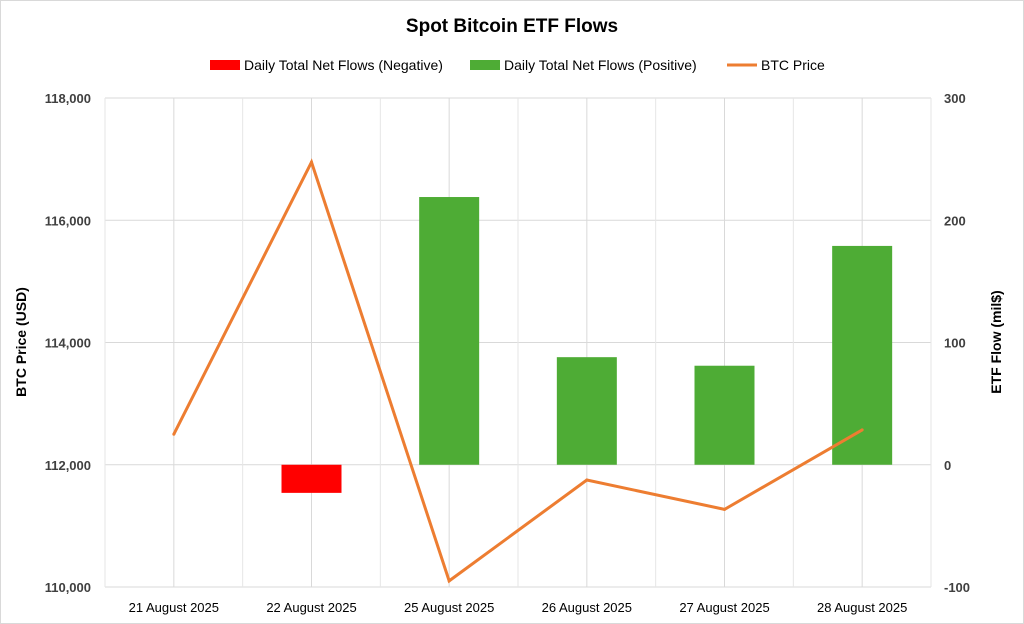 The width and height of the screenshot is (1024, 624). Describe the element at coordinates (996, 341) in the screenshot. I see `right-axis-title: ETF Flow (mil$)` at that location.